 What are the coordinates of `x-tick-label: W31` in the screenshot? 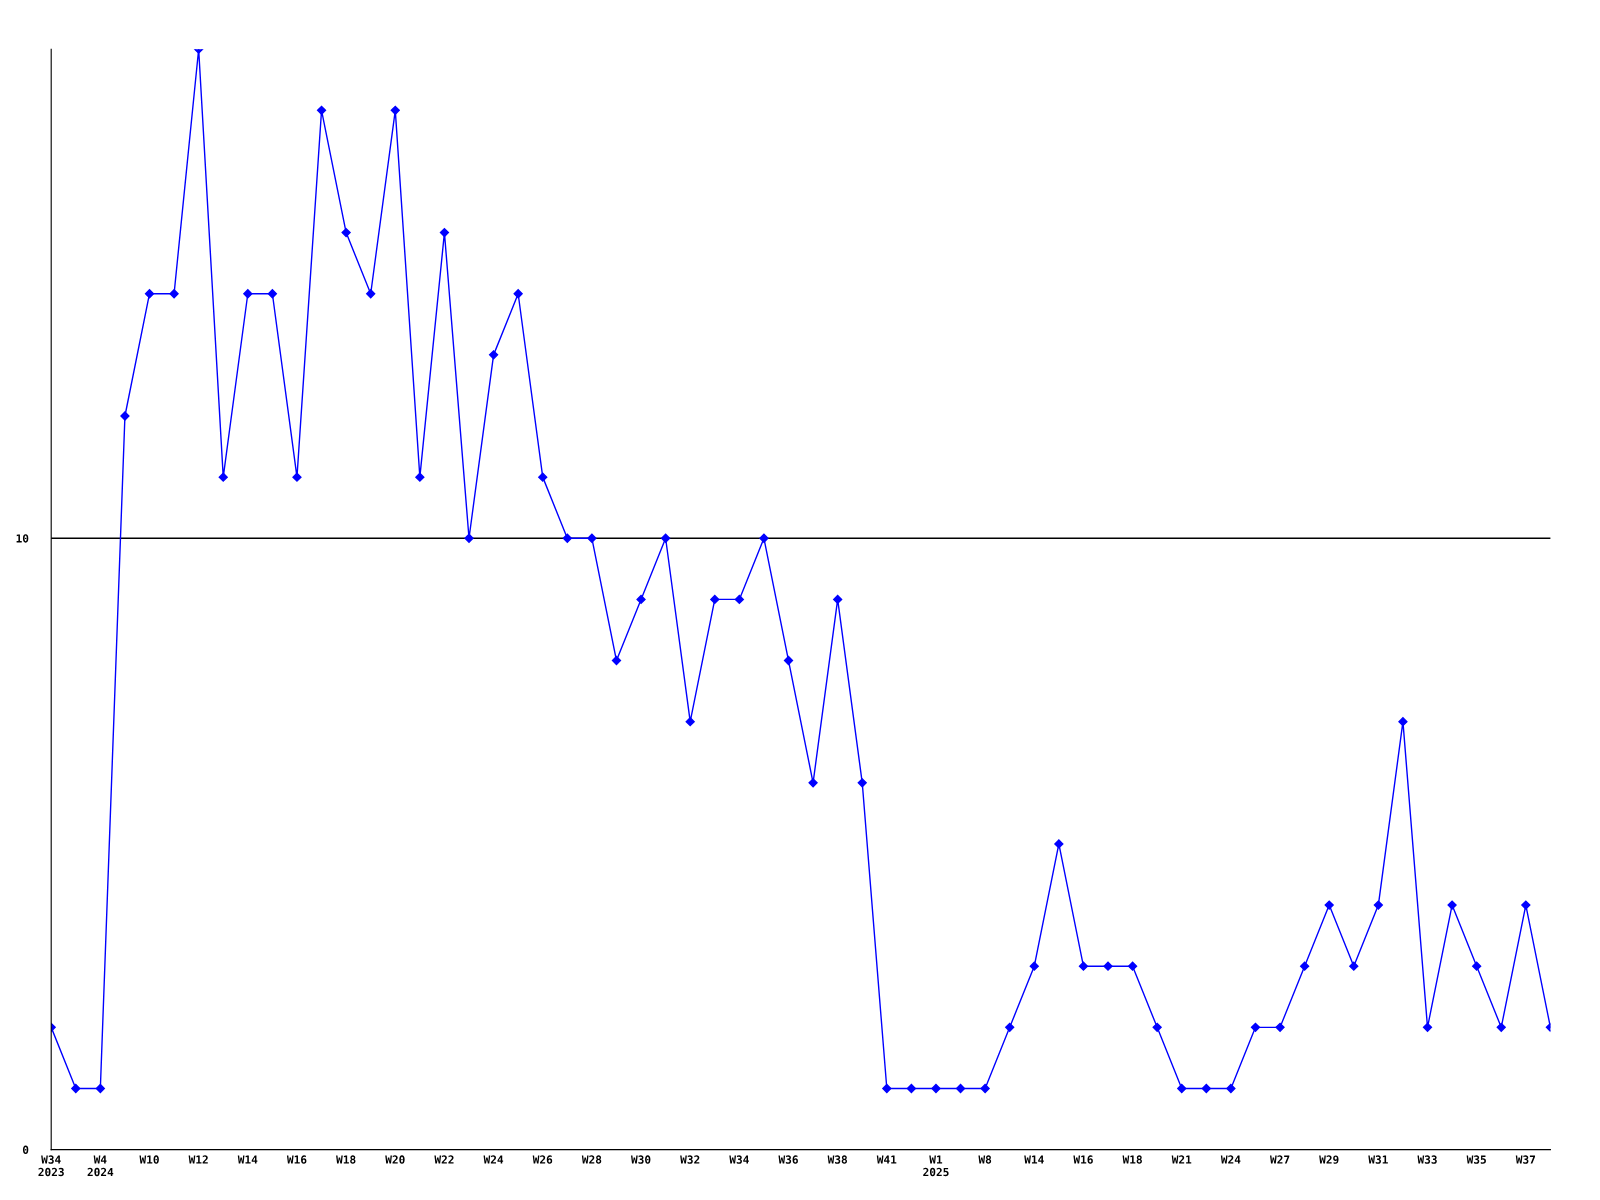 It's located at (1378, 1159).